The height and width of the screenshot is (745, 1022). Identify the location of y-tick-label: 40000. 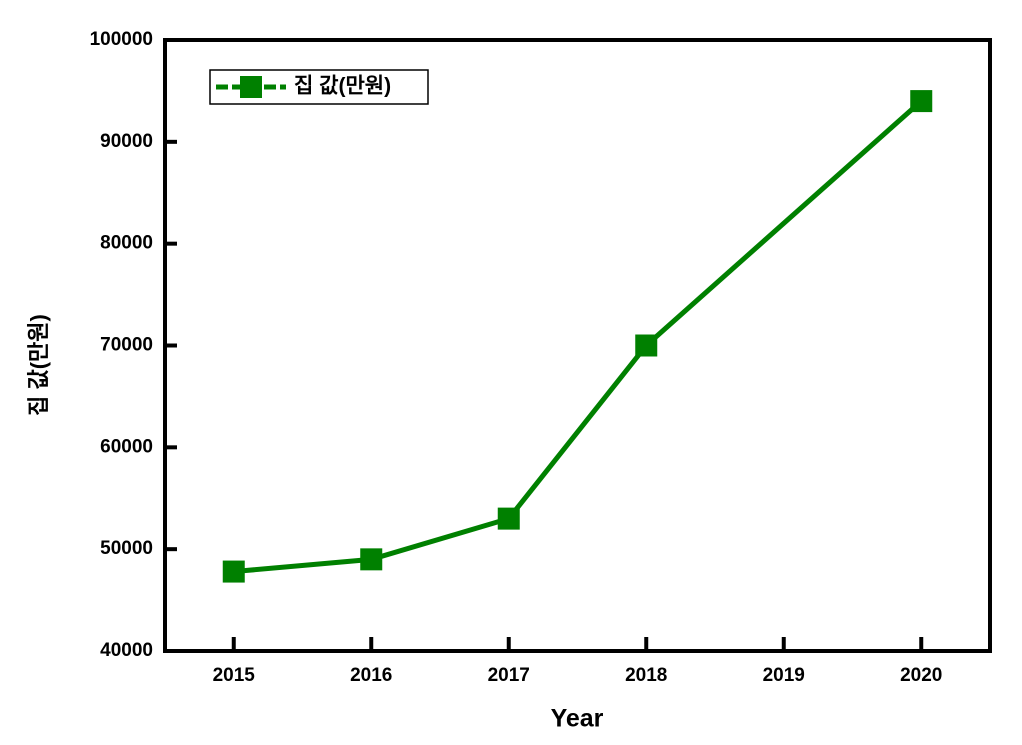
(126, 650).